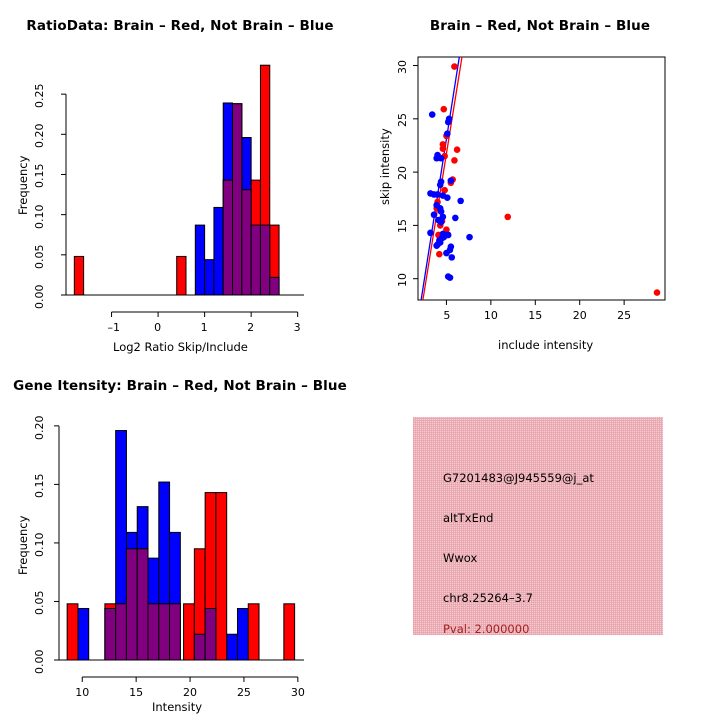  What do you see at coordinates (180, 347) in the screenshot?
I see `ratio-histogram-xlabel: Log2 Ratio Skip/Include` at bounding box center [180, 347].